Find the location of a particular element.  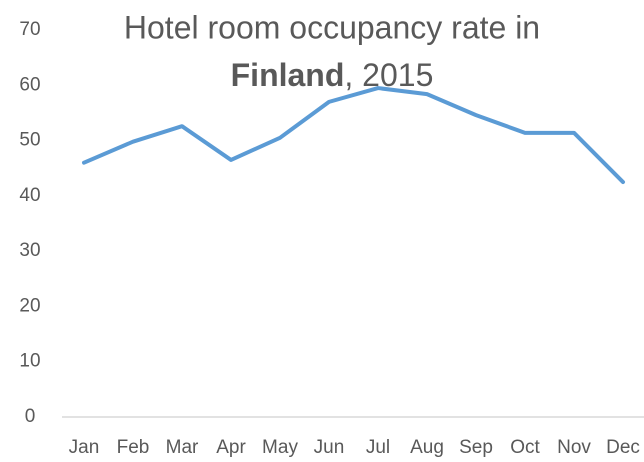

x-tick-label: Jun is located at coordinates (329, 447).